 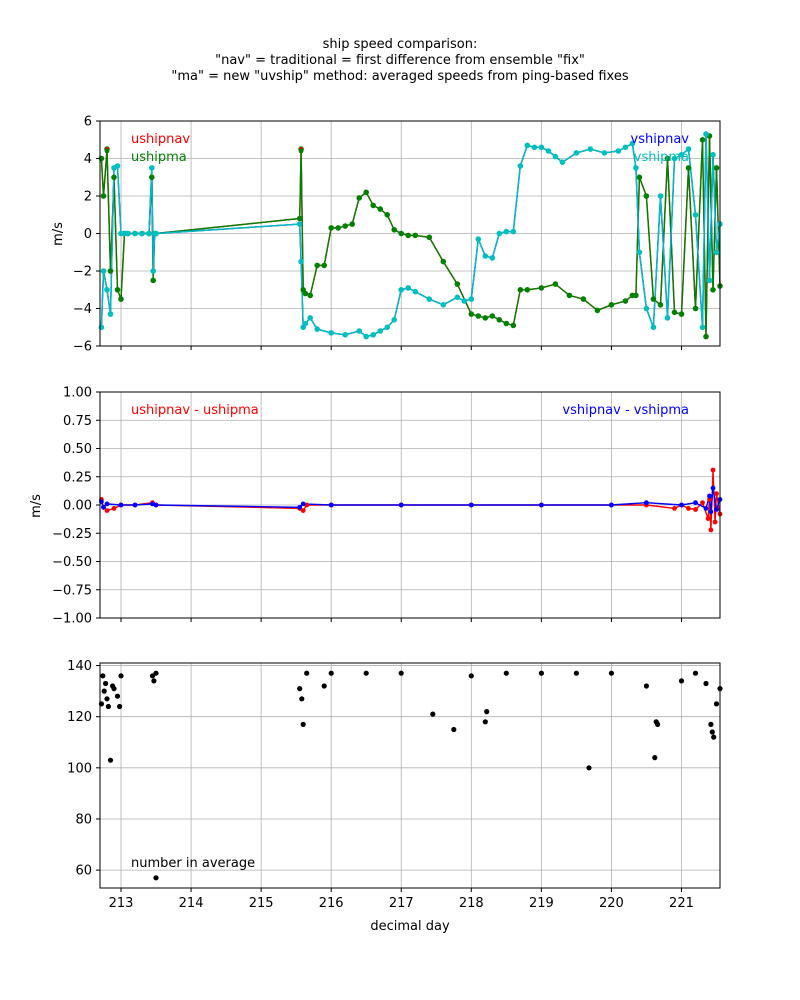 What do you see at coordinates (160, 139) in the screenshot?
I see `legend-ushipnav: ushipnav` at bounding box center [160, 139].